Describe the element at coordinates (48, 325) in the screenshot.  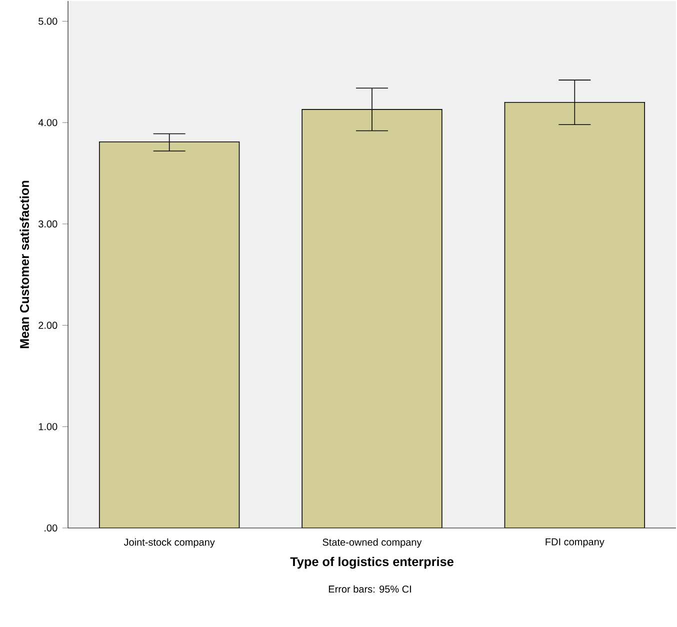
I see `y-tick-label: 2.00` at that location.